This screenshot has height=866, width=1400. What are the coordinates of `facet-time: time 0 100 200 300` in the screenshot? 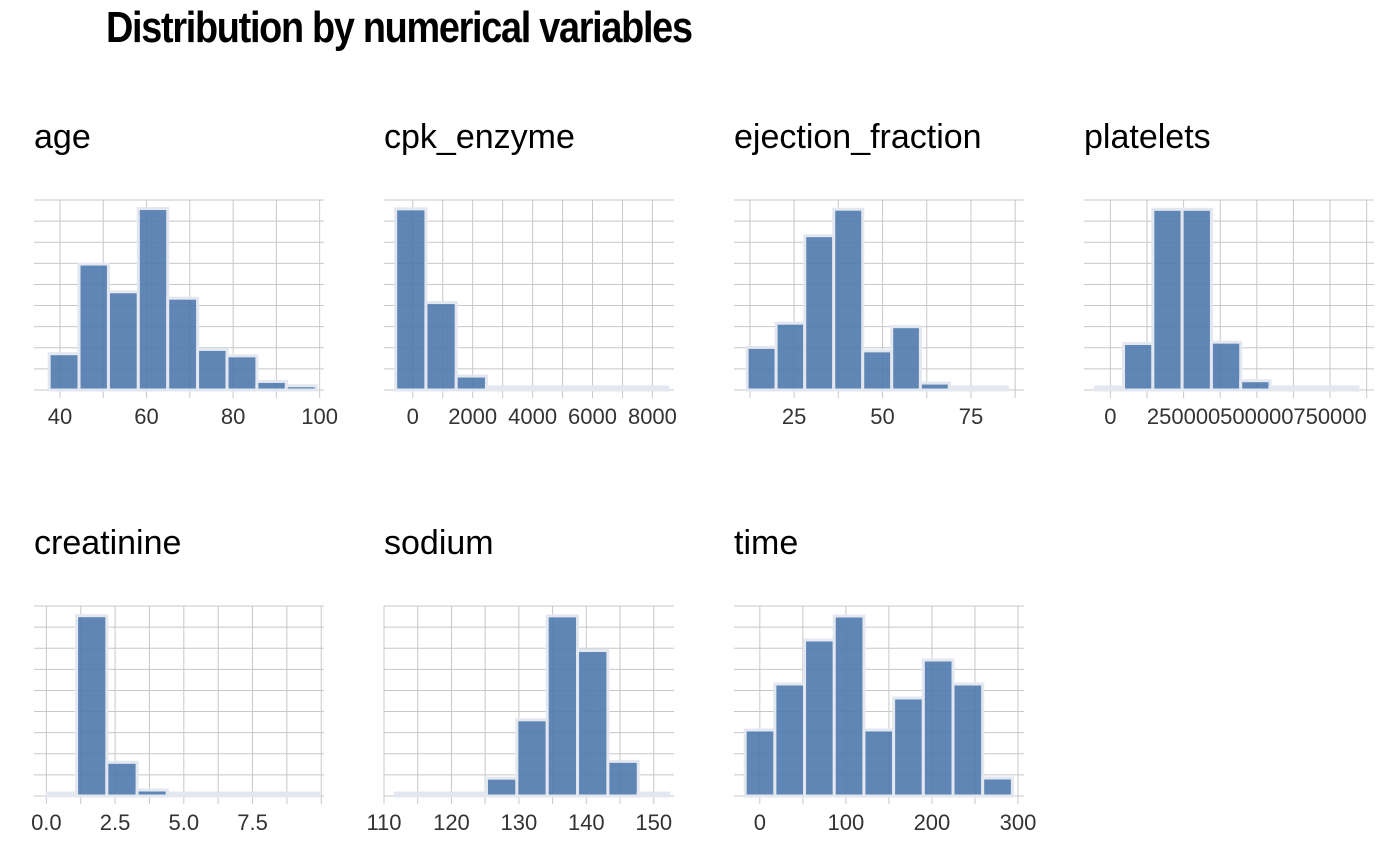 It's located at (875, 620).